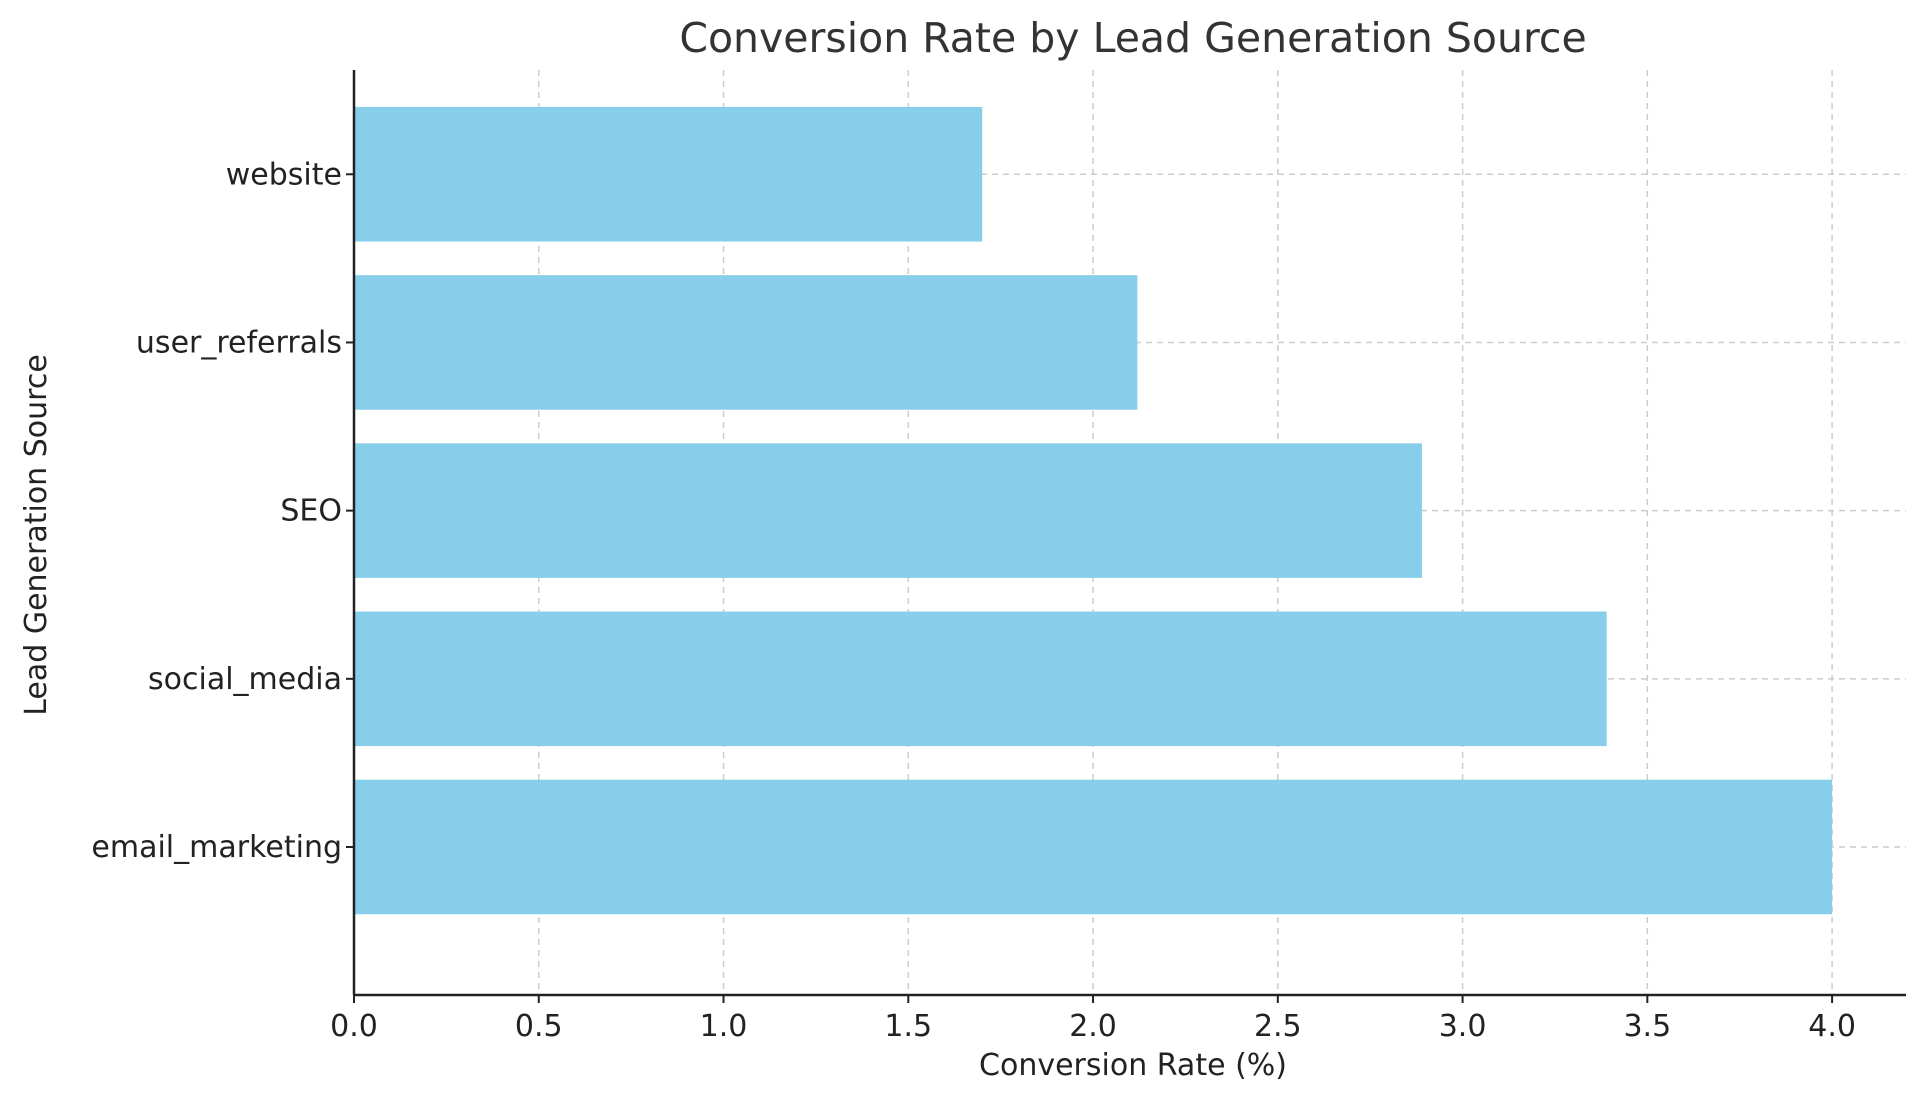  I want to click on y-axis-label: Lead Generation Source, so click(36, 535).